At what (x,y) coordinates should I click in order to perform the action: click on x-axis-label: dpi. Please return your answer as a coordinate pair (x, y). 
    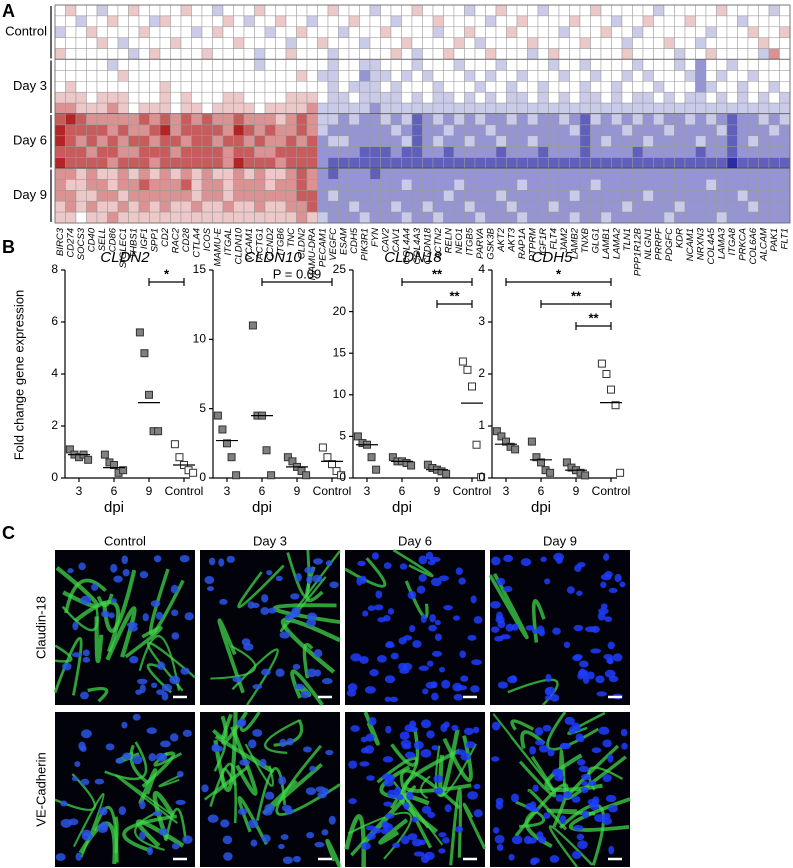
    Looking at the image, I should click on (541, 507).